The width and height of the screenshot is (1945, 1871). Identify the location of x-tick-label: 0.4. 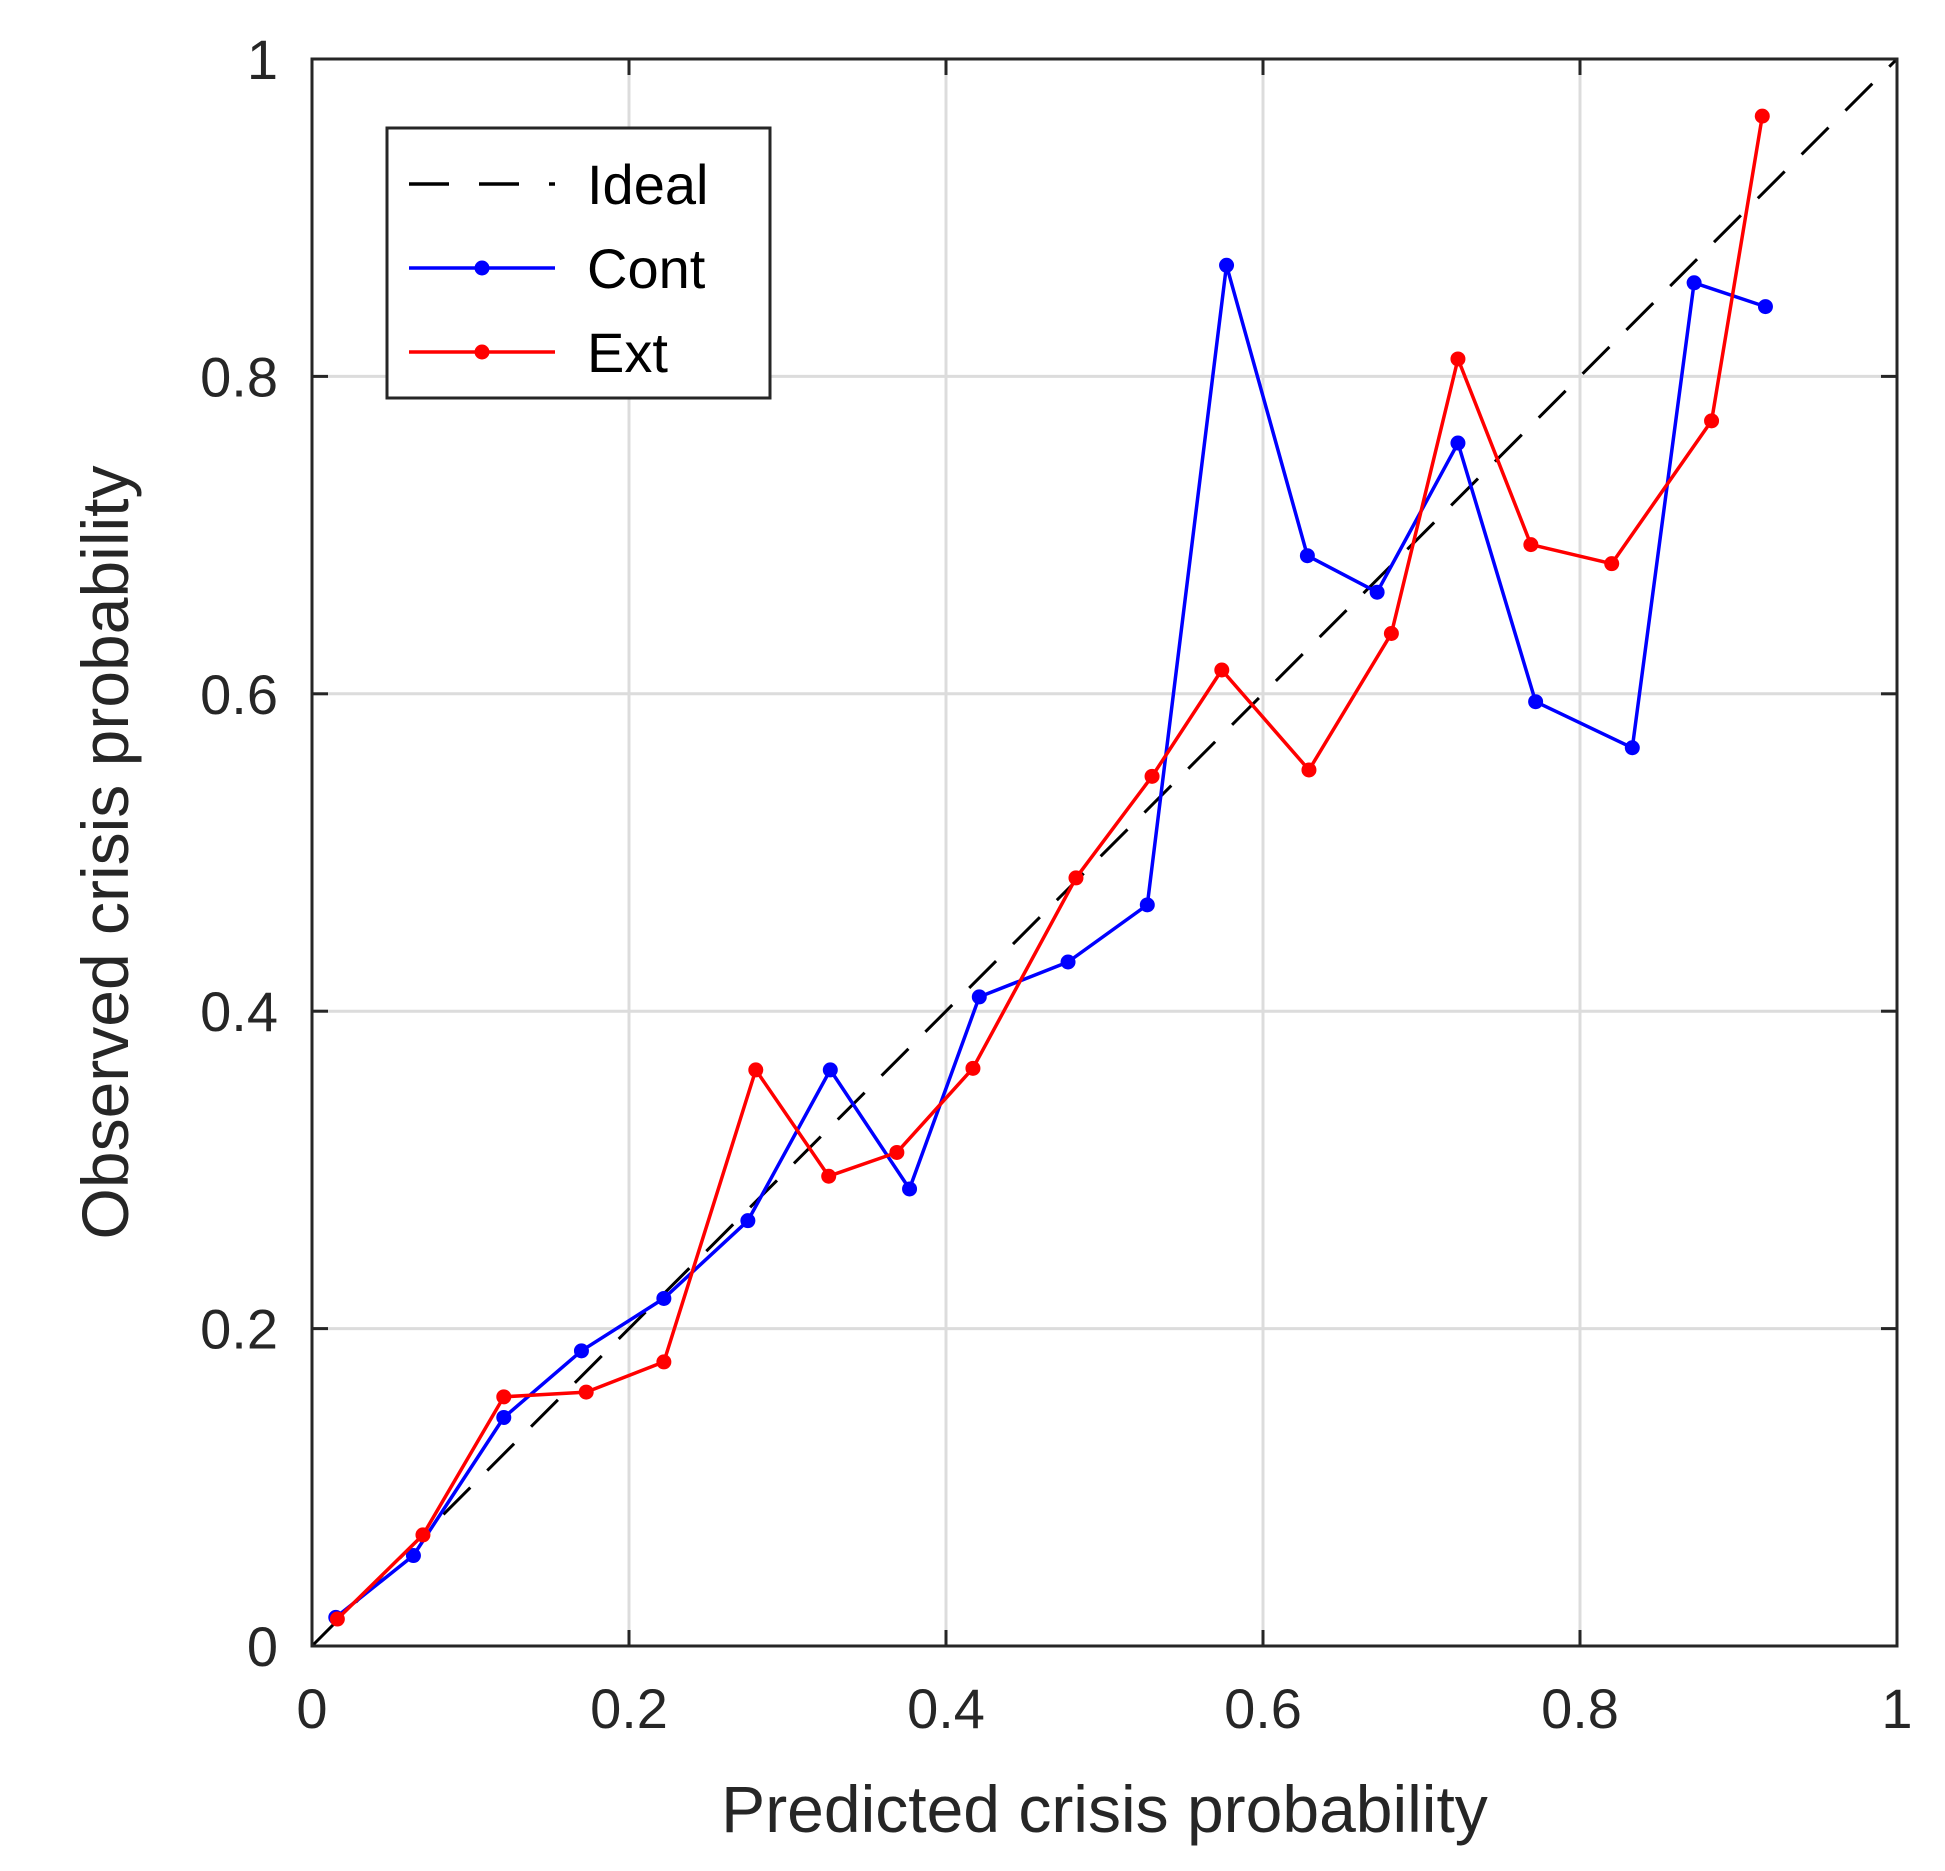
(946, 1708).